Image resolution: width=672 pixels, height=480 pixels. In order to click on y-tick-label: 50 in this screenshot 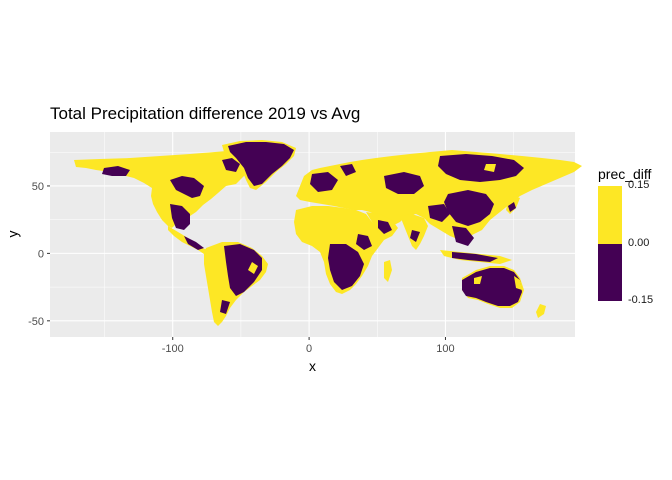, I will do `click(38, 187)`.